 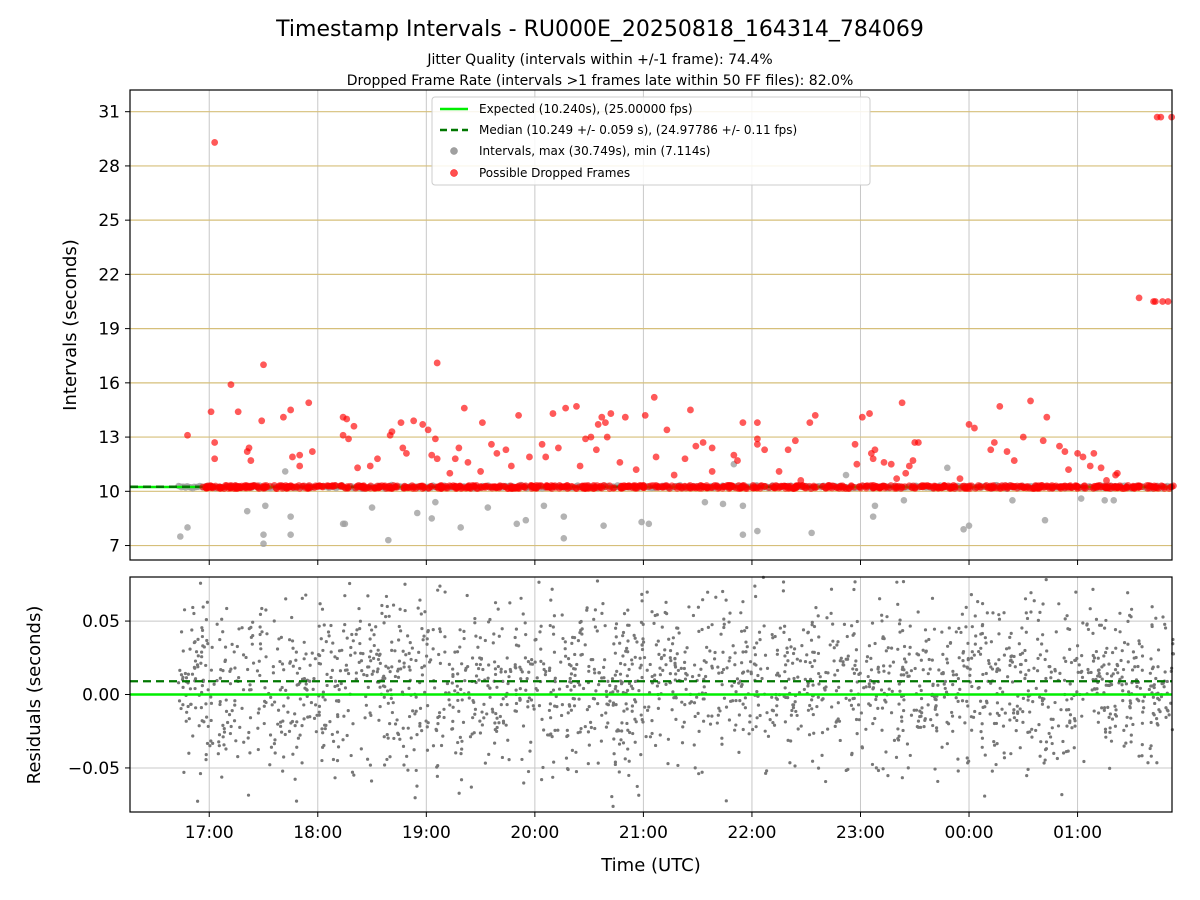 I want to click on interval-point, so click(x=963, y=529).